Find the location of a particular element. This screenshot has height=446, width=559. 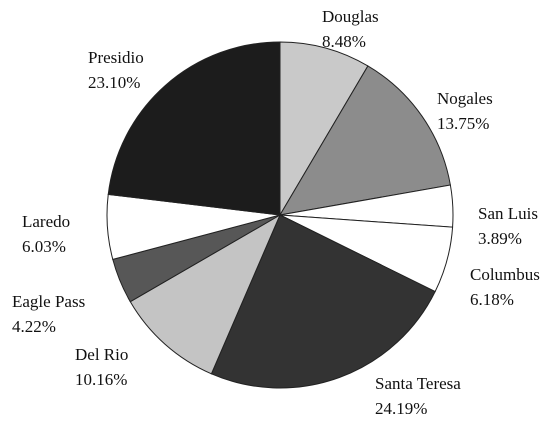

slice-label: Presidio is located at coordinates (116, 57).